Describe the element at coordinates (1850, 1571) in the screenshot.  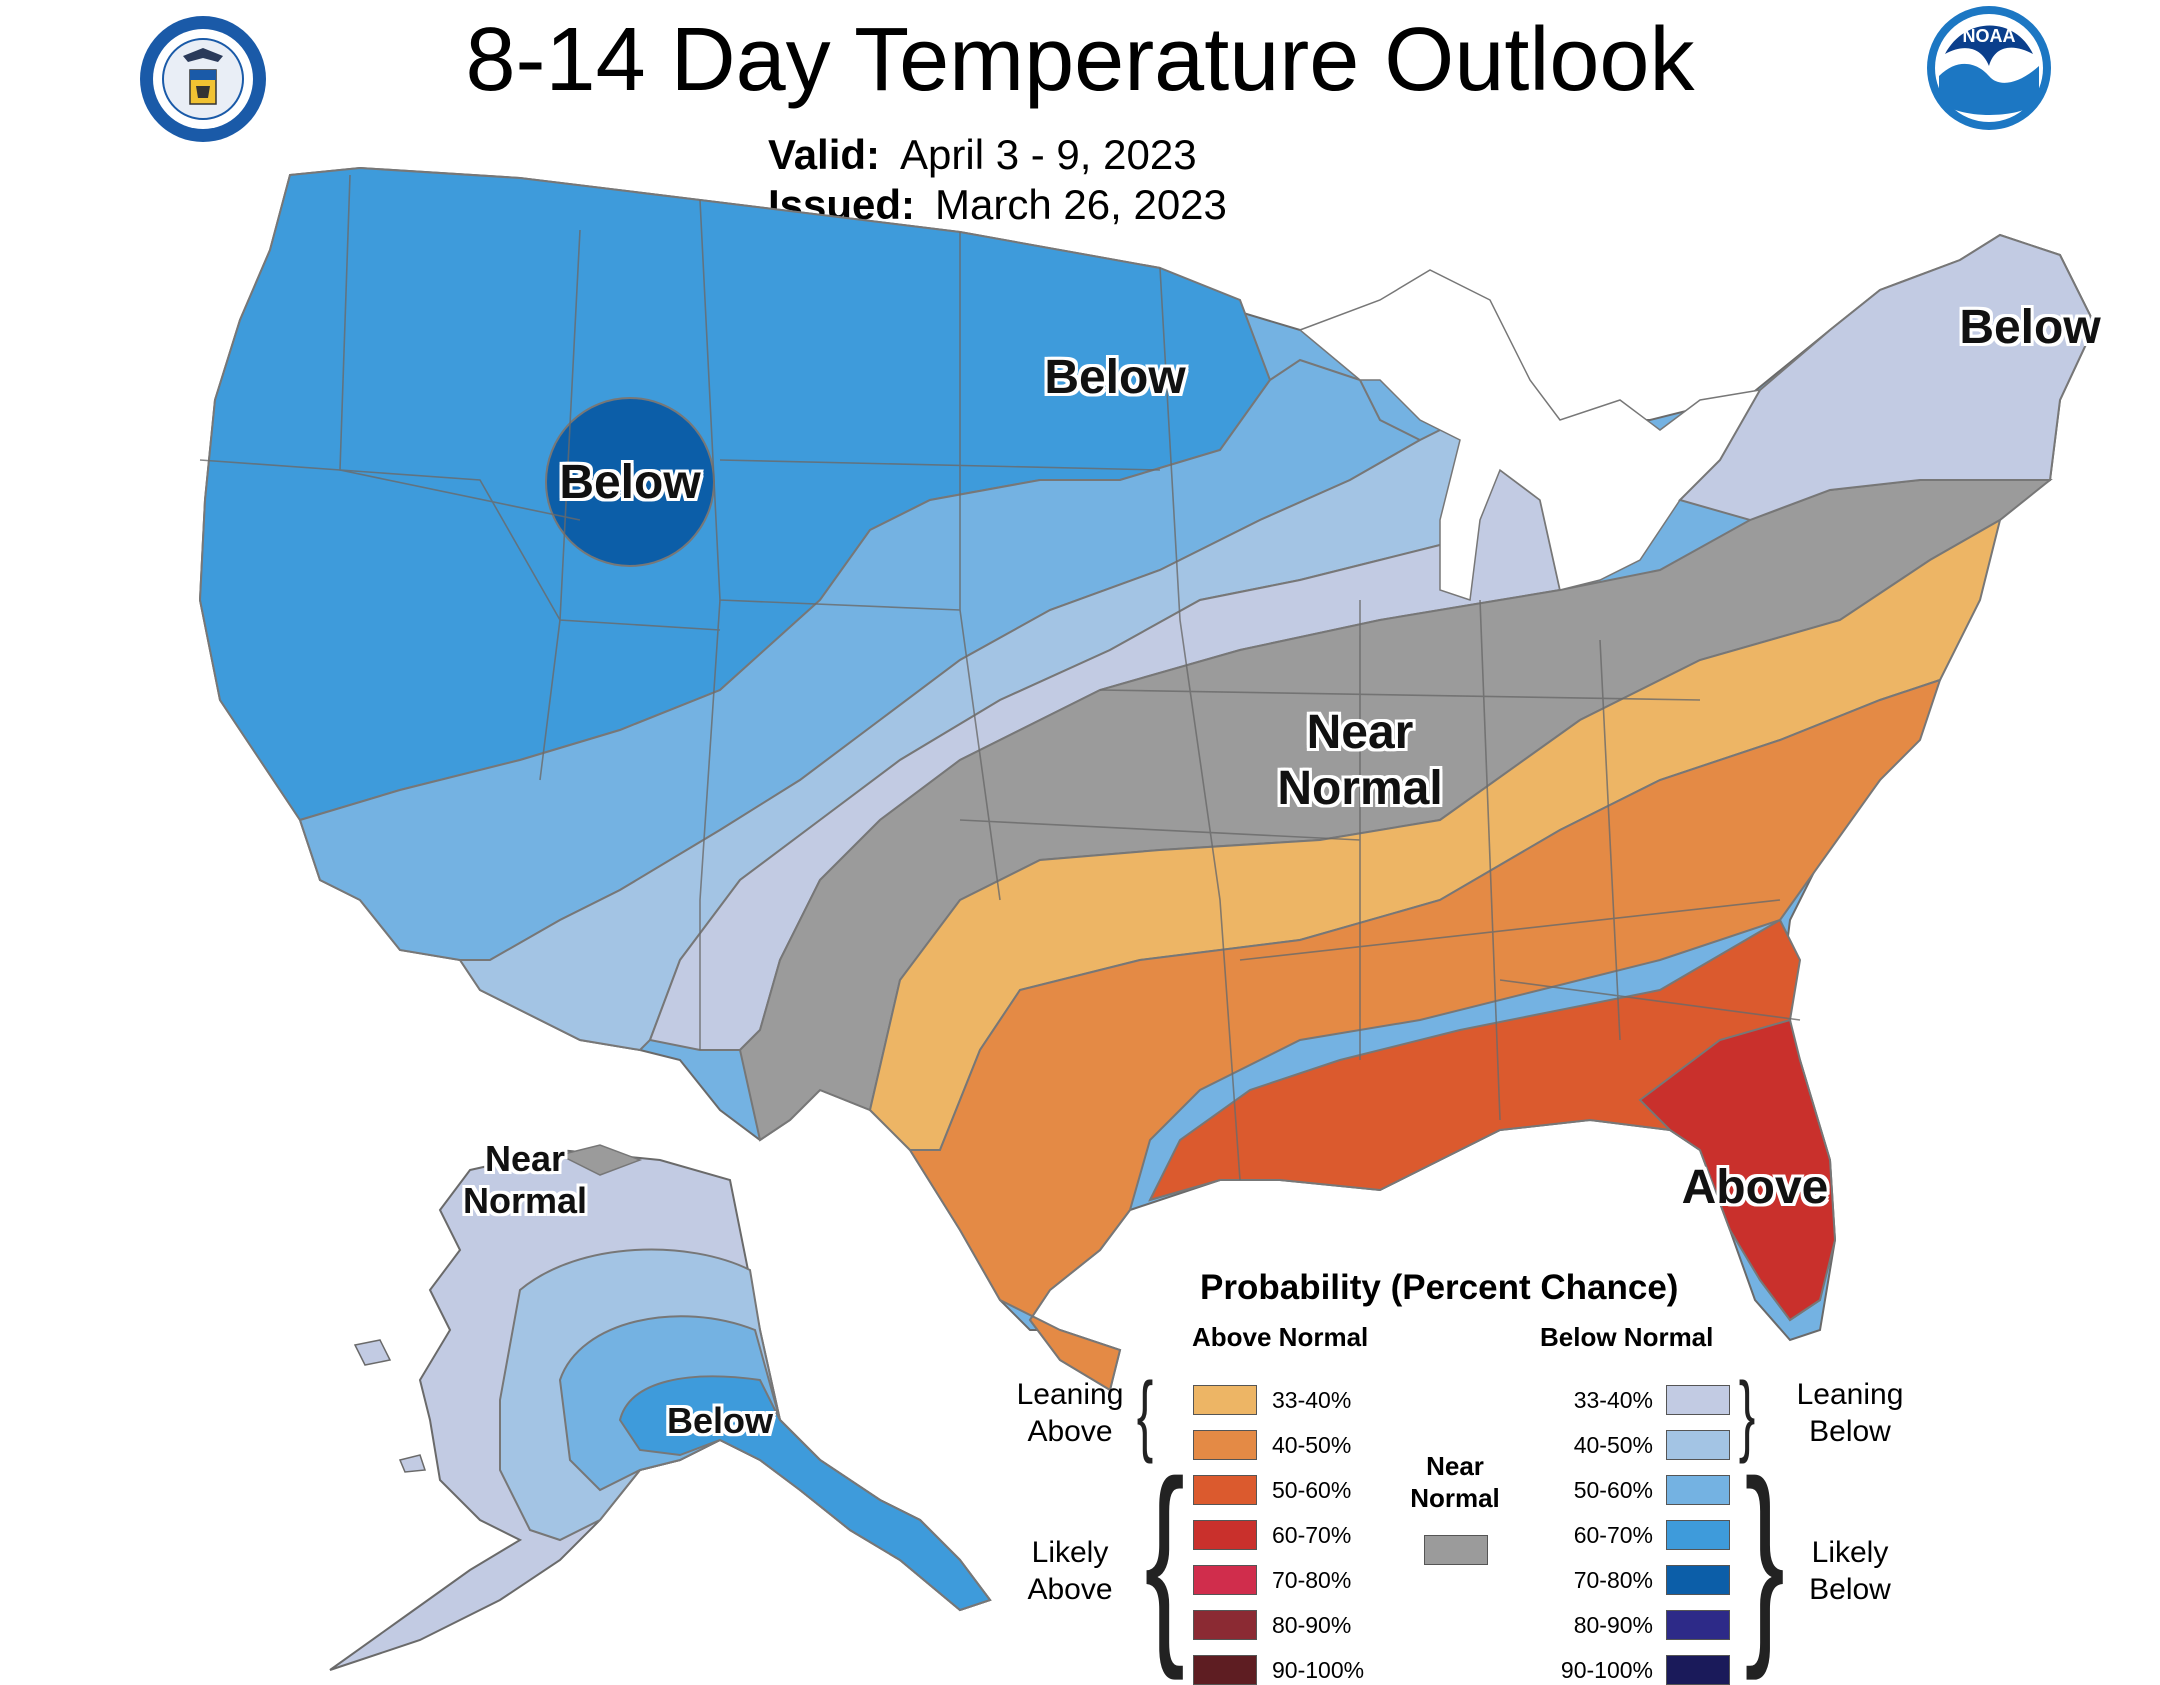
I see `legend-likely-below-label: Likely Below` at that location.